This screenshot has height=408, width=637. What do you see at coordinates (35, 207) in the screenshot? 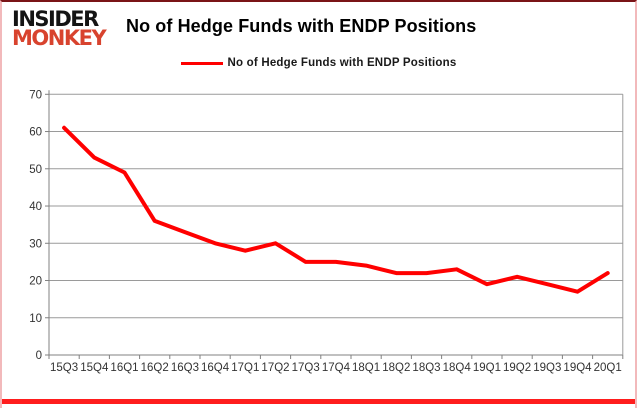
I see `y-axis-tick-label: 40` at bounding box center [35, 207].